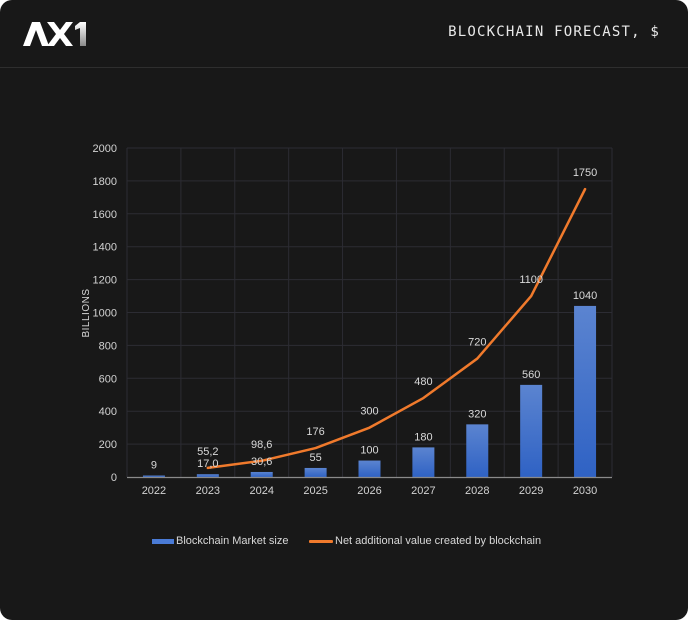 This screenshot has width=688, height=620. What do you see at coordinates (154, 491) in the screenshot?
I see `x-tick-label: 2022` at bounding box center [154, 491].